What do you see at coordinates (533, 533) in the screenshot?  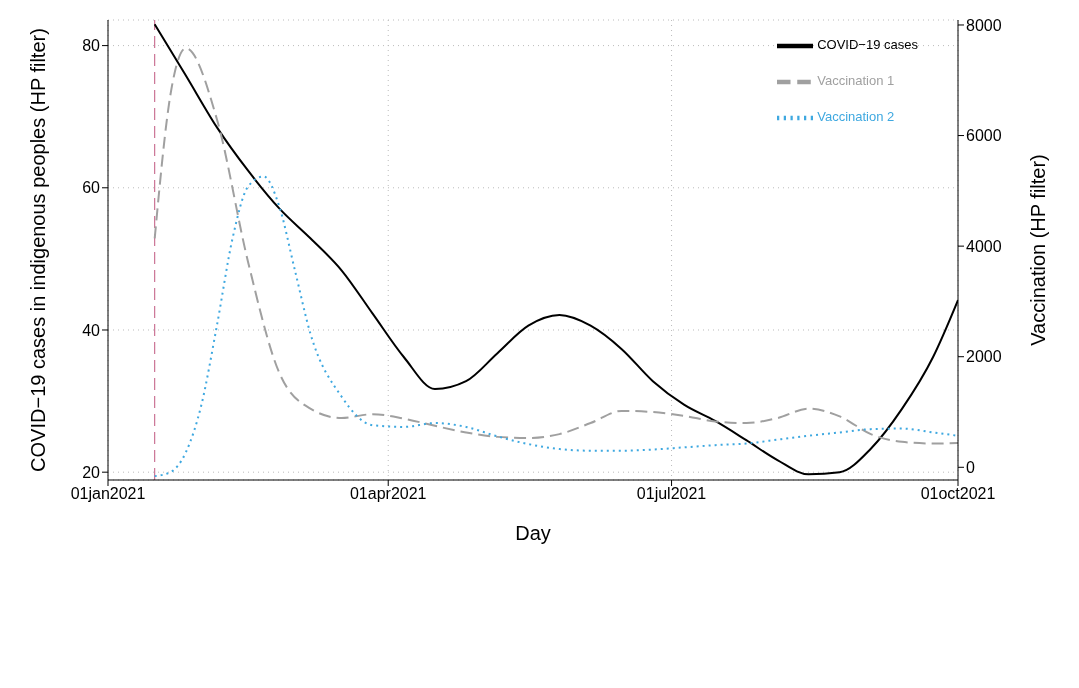 I see `x-axis-title: Day` at bounding box center [533, 533].